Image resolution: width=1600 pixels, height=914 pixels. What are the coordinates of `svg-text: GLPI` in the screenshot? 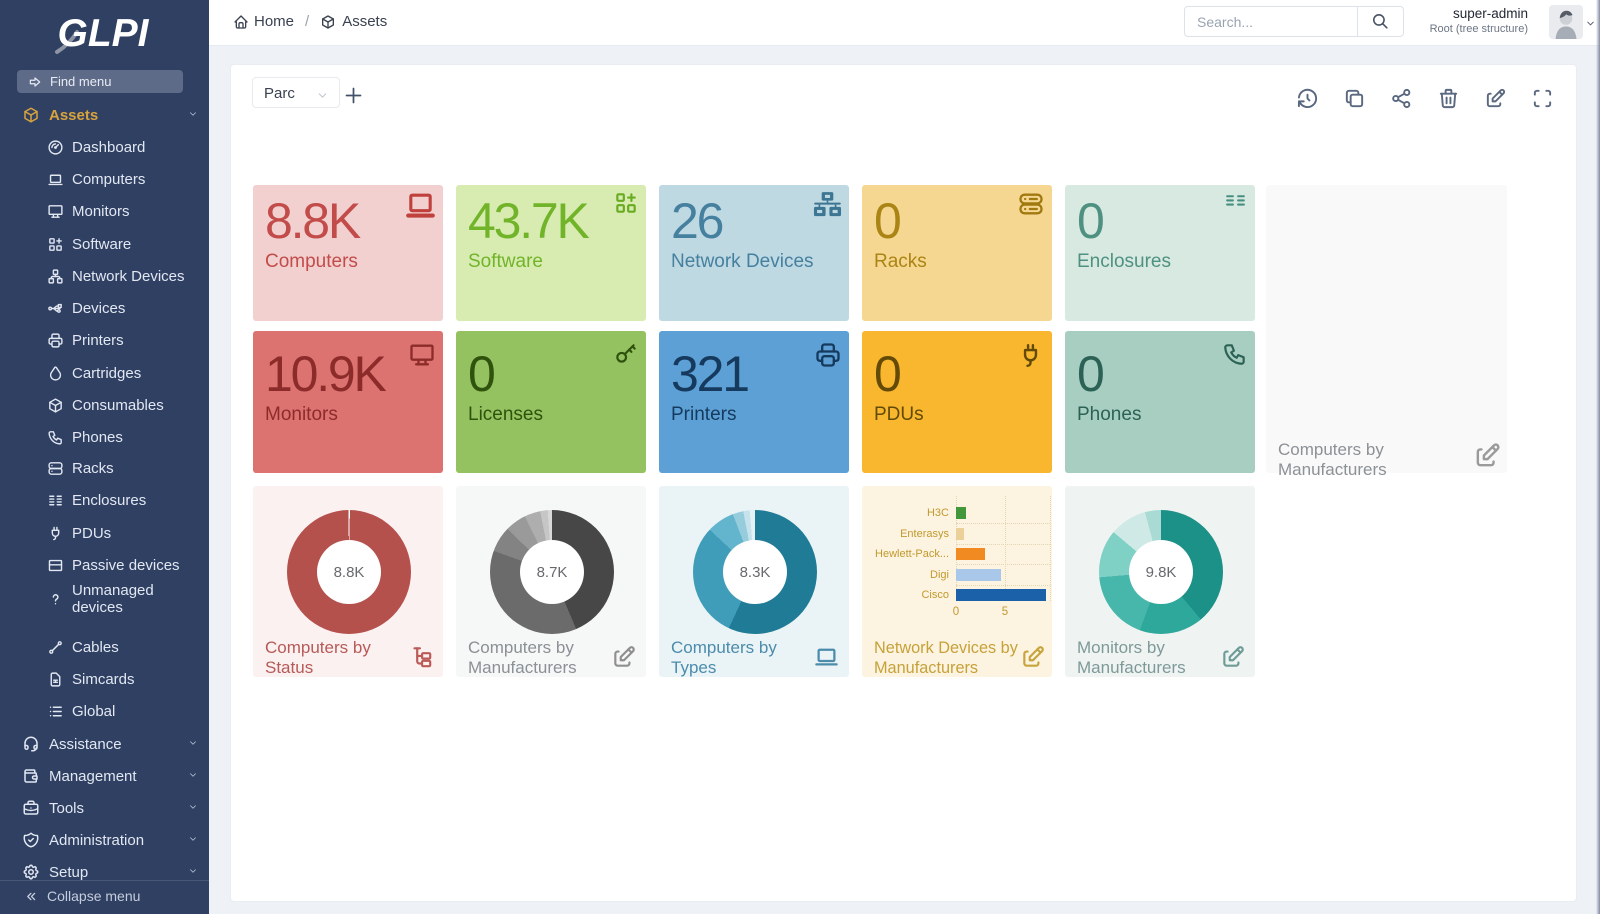 It's located at (103, 33).